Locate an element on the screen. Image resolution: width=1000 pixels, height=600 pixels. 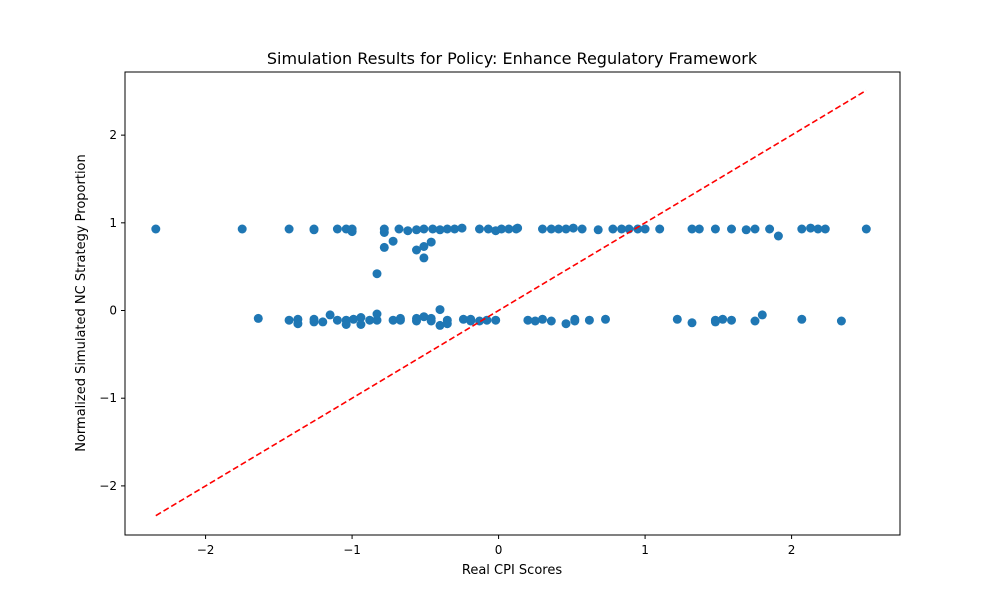
y-tick-label: −2 is located at coordinates (108, 486).